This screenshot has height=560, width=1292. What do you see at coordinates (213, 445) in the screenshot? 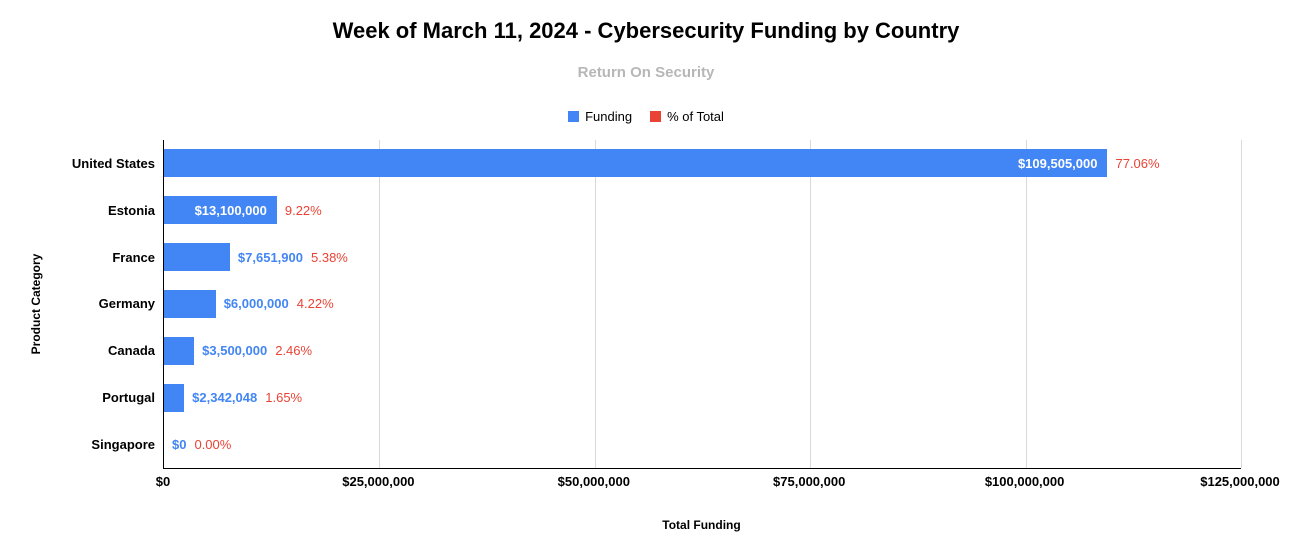
I see `percent-label: 0.00%` at bounding box center [213, 445].